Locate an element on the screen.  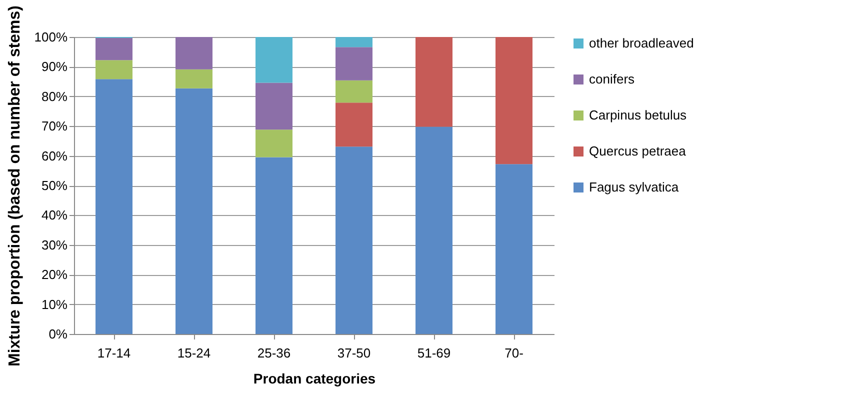
x-axis-title: Prodan categories is located at coordinates (314, 378).